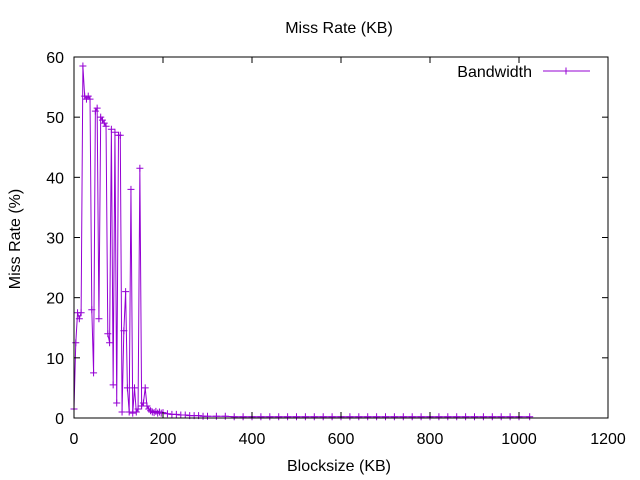 The image size is (640, 480). What do you see at coordinates (15, 239) in the screenshot?
I see `y-axis-label: Miss Rate (%)` at bounding box center [15, 239].